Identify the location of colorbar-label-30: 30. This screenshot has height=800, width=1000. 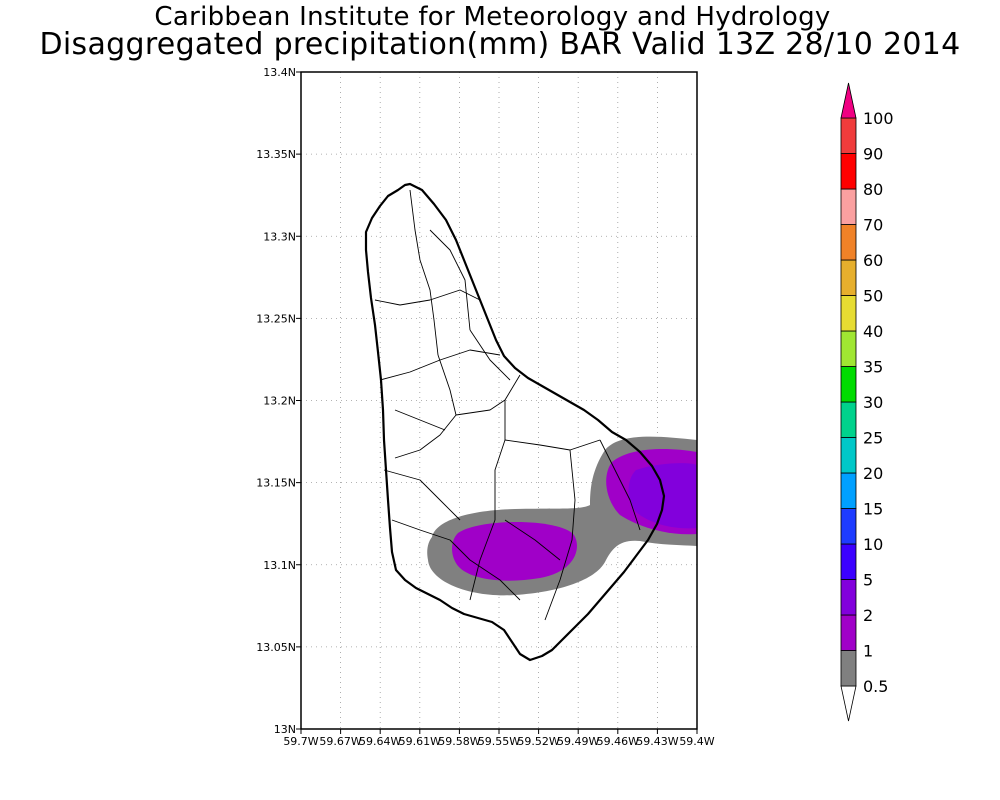
(873, 402).